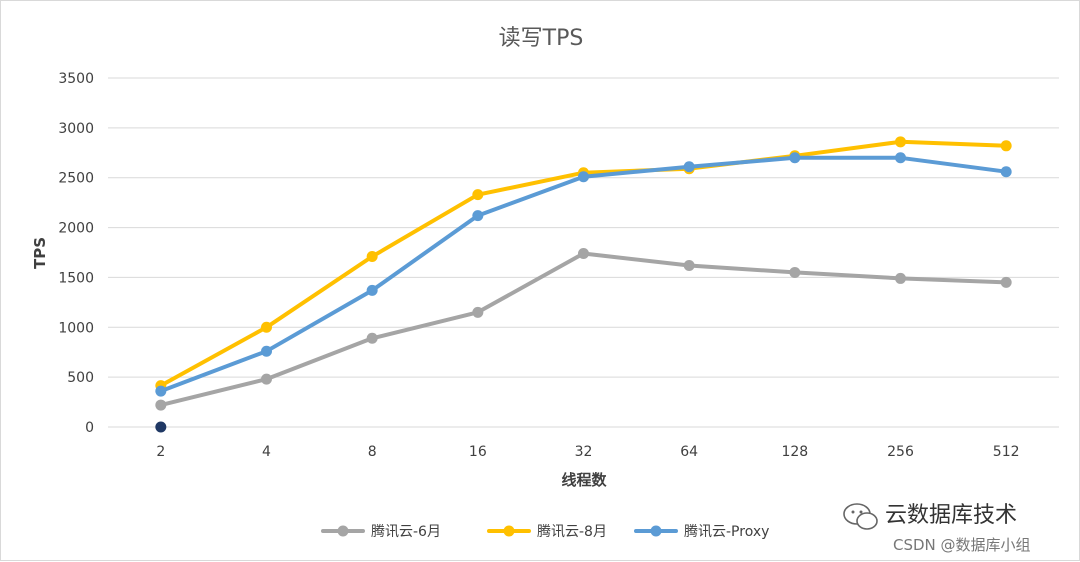  Describe the element at coordinates (266, 452) in the screenshot. I see `x-tick-label: 4` at that location.